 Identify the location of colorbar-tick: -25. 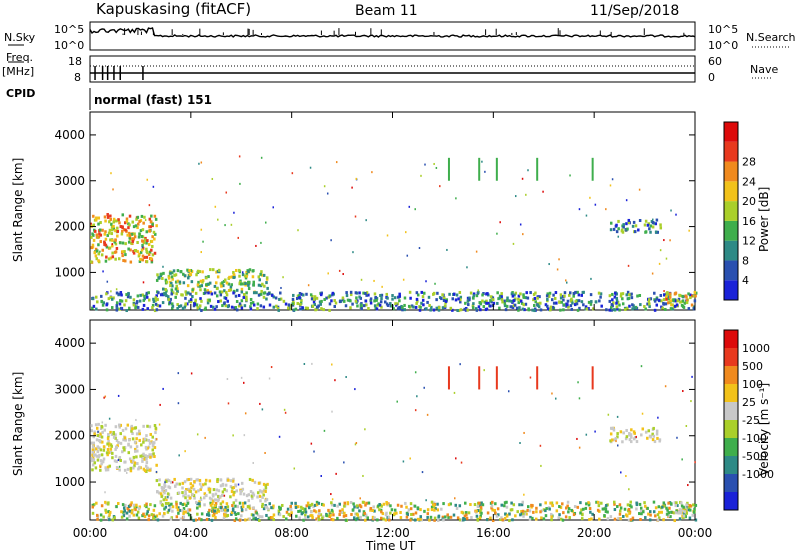
(751, 420).